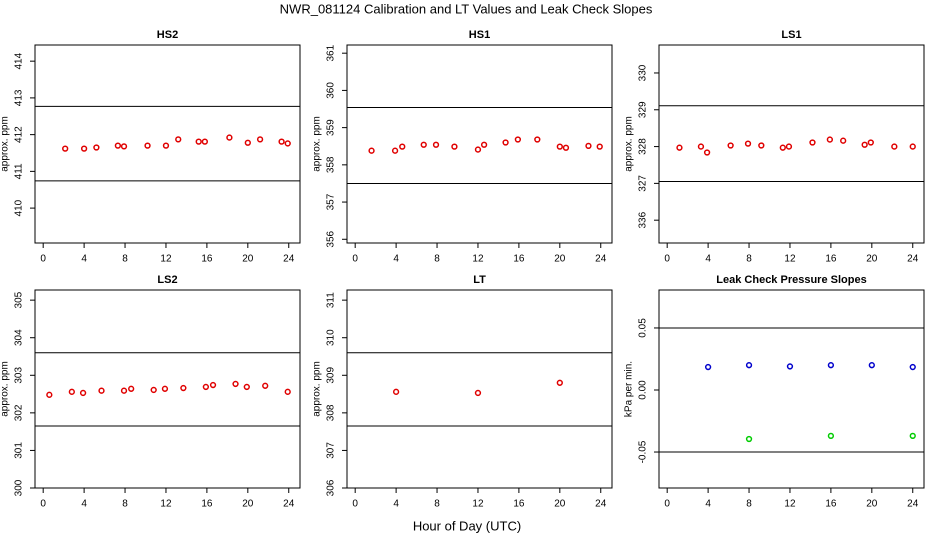 The image size is (936, 540). What do you see at coordinates (331, 300) in the screenshot?
I see `y-tick-label: 311` at bounding box center [331, 300].